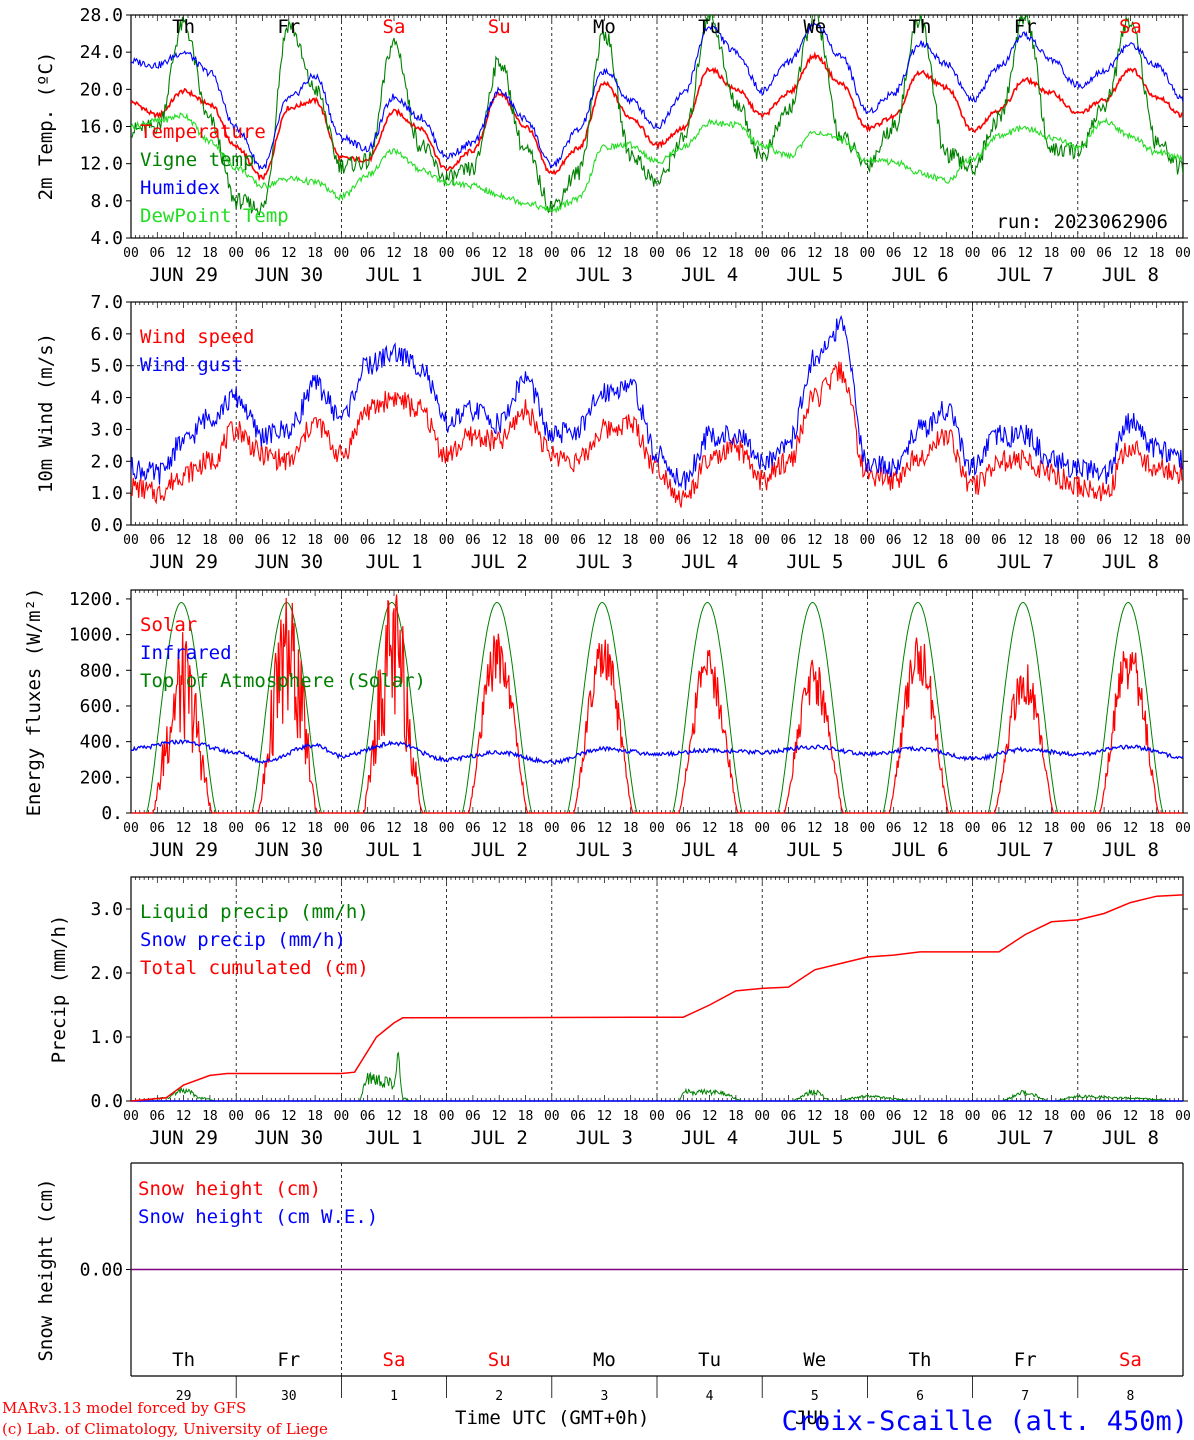 The image size is (1194, 1440). I want to click on date-label: JUL 6, so click(919, 275).